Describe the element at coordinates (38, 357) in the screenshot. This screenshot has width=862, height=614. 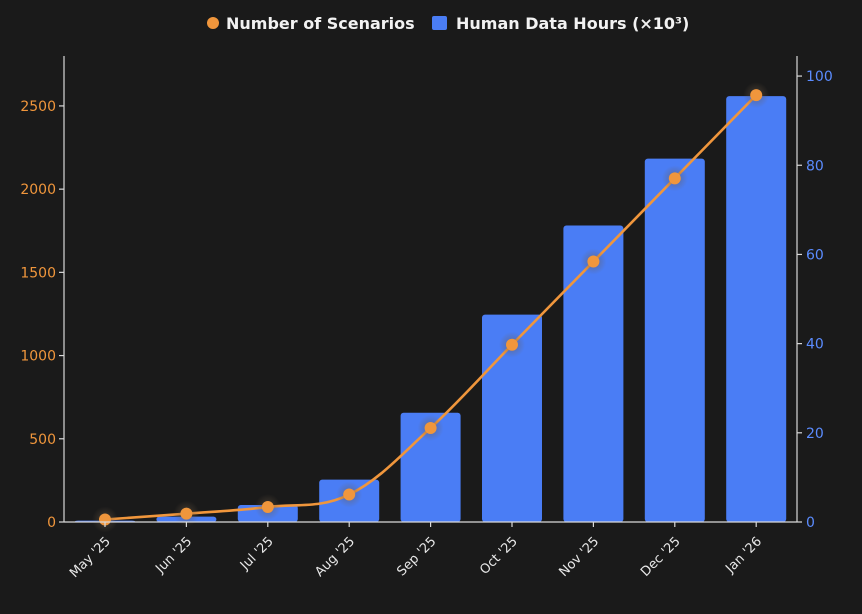
I see `left-tick-label: 1000` at that location.